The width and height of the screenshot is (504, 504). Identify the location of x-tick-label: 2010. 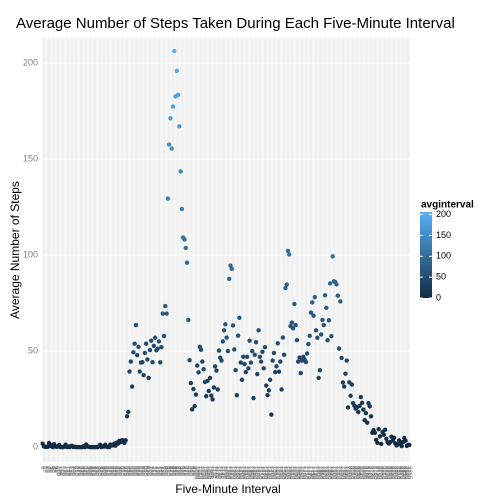
(351, 473).